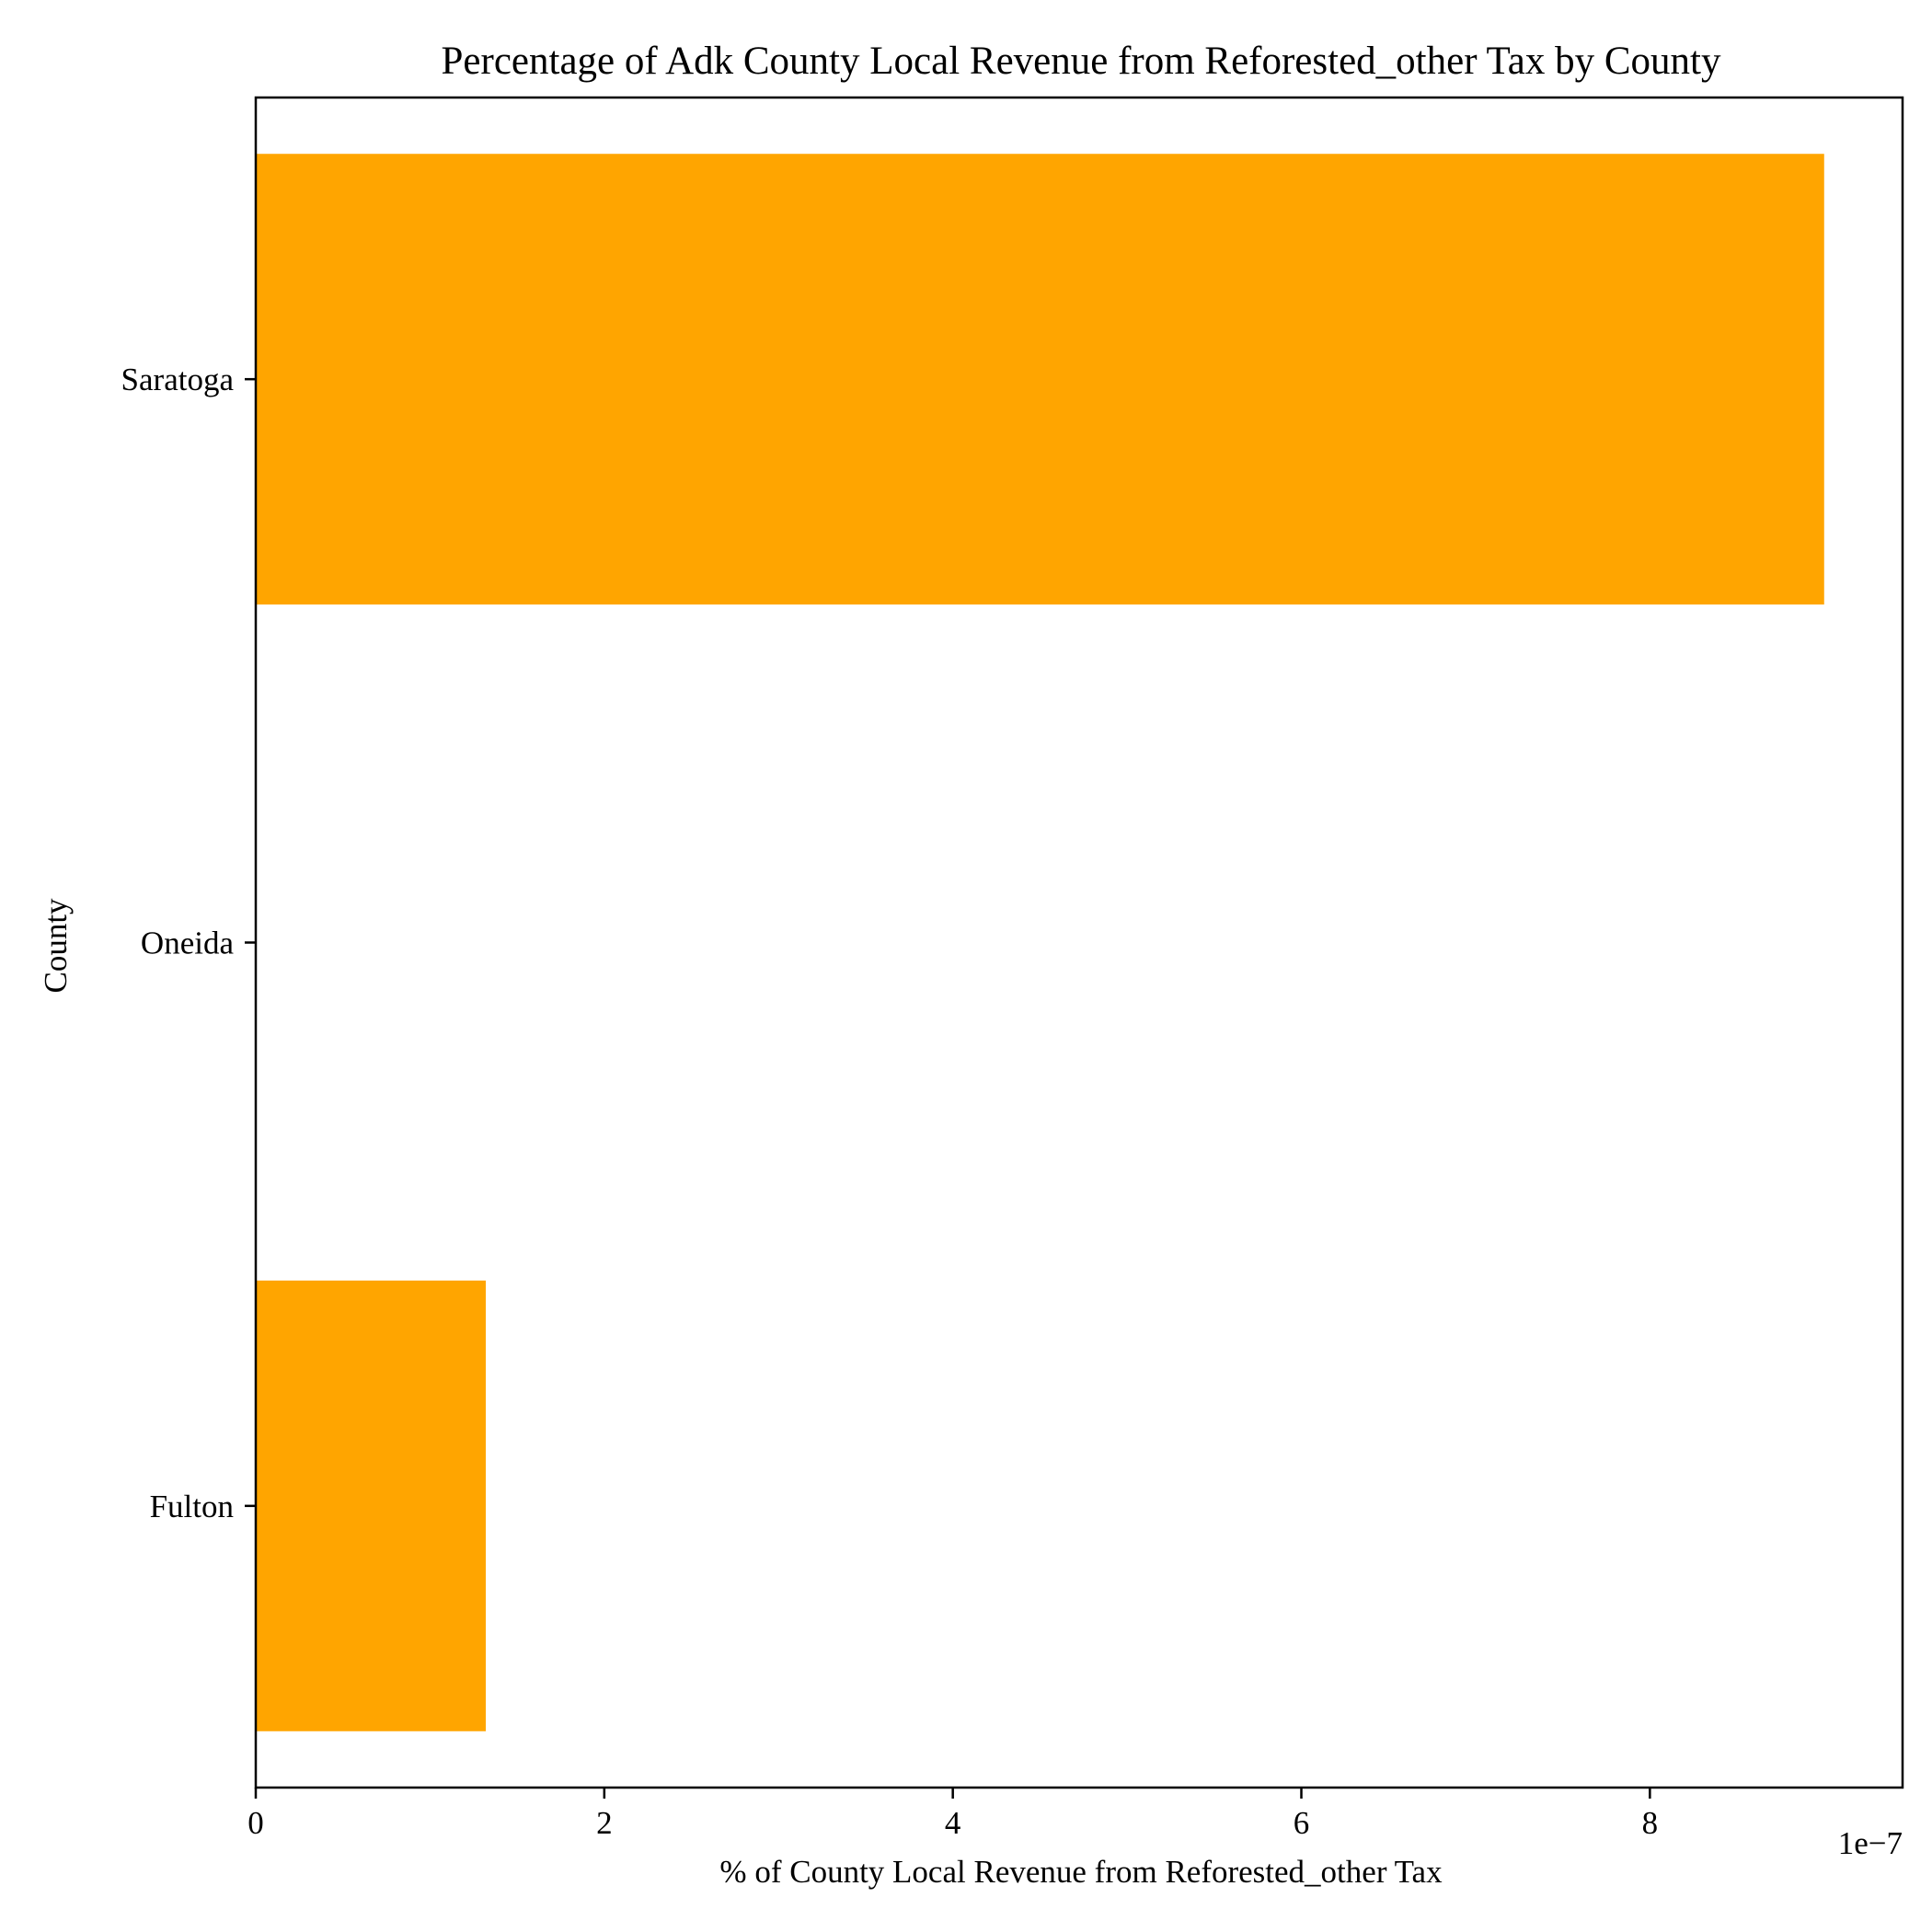  I want to click on y-tick-label-saratoga: Saratoga, so click(178, 379).